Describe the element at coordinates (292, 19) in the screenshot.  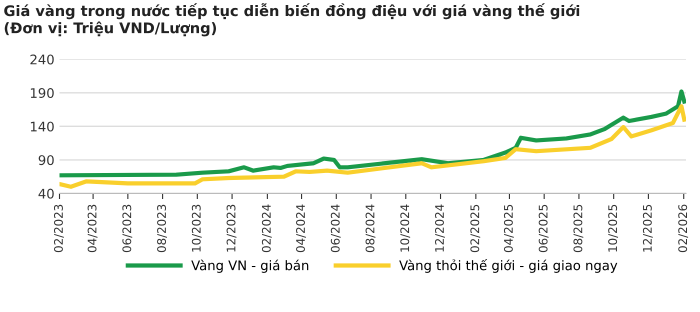
I see `chart-title: Giá vàng trong nước tiếp tục diễn biến đồng điệu với giá vàng thế giới (Đơn vị: Triệu VND/Lượng)` at that location.